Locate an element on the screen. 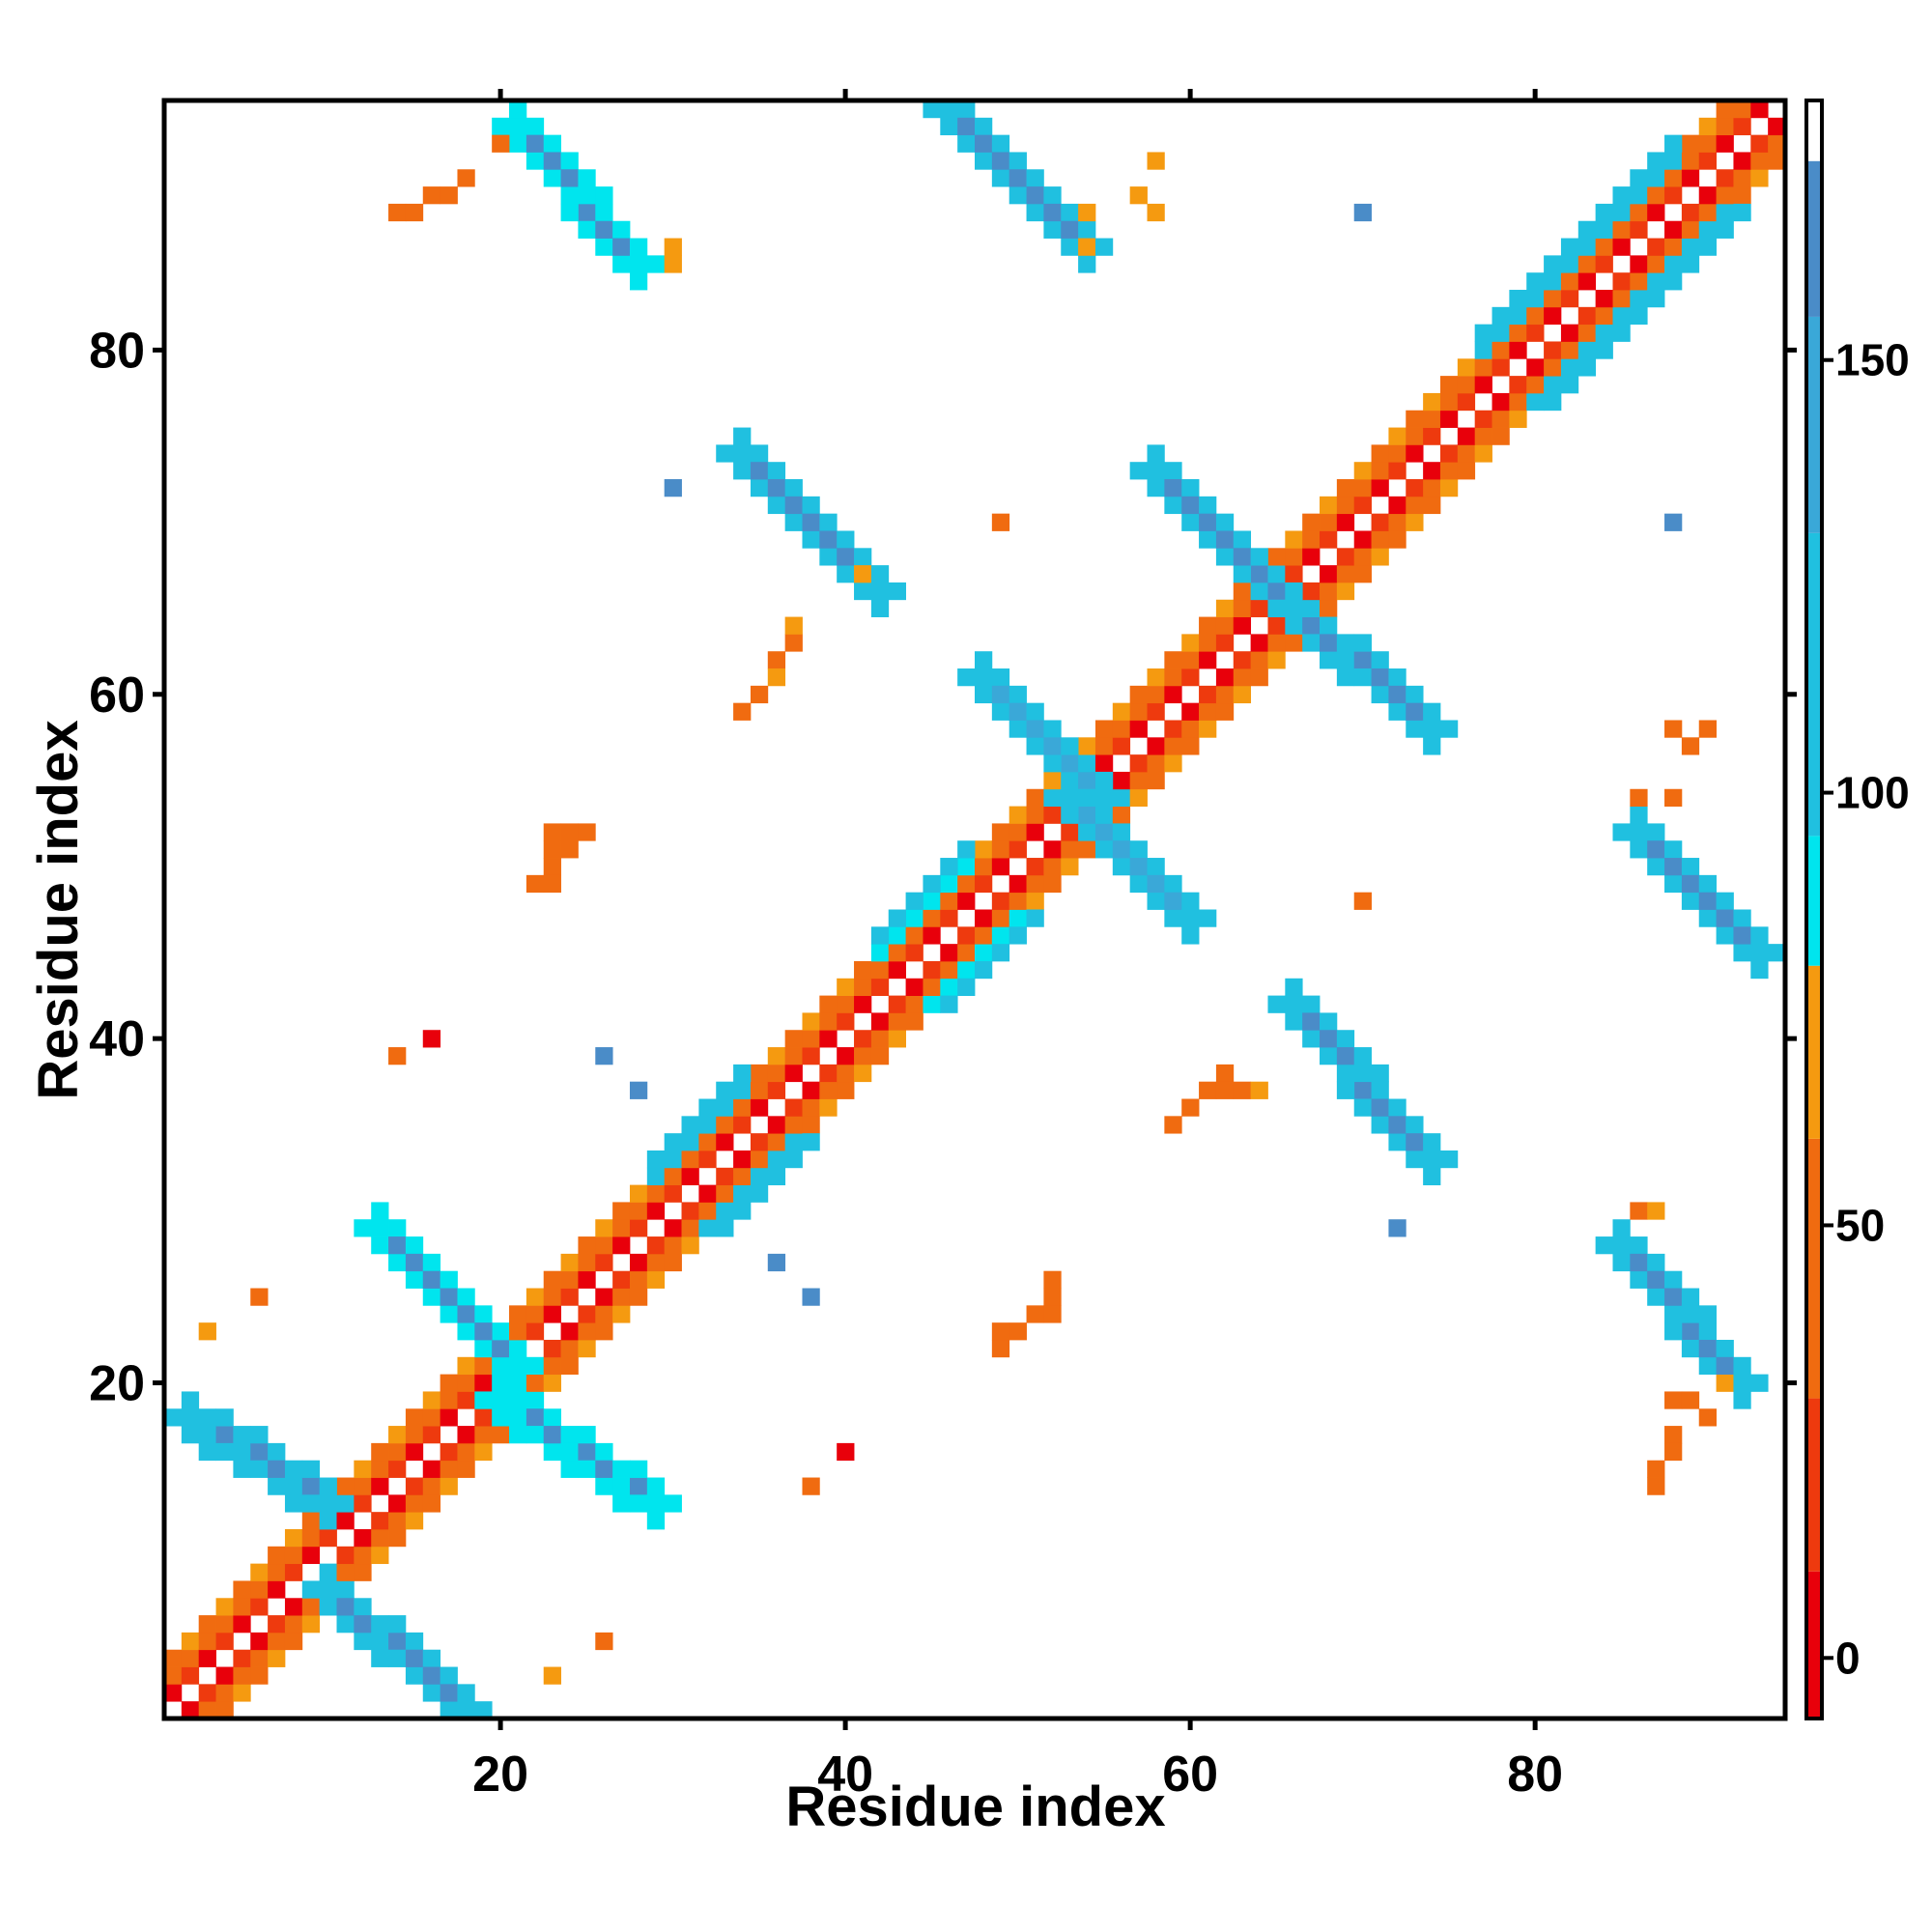 The image size is (1932, 1932). x-tick-label: 60 is located at coordinates (1190, 1775).